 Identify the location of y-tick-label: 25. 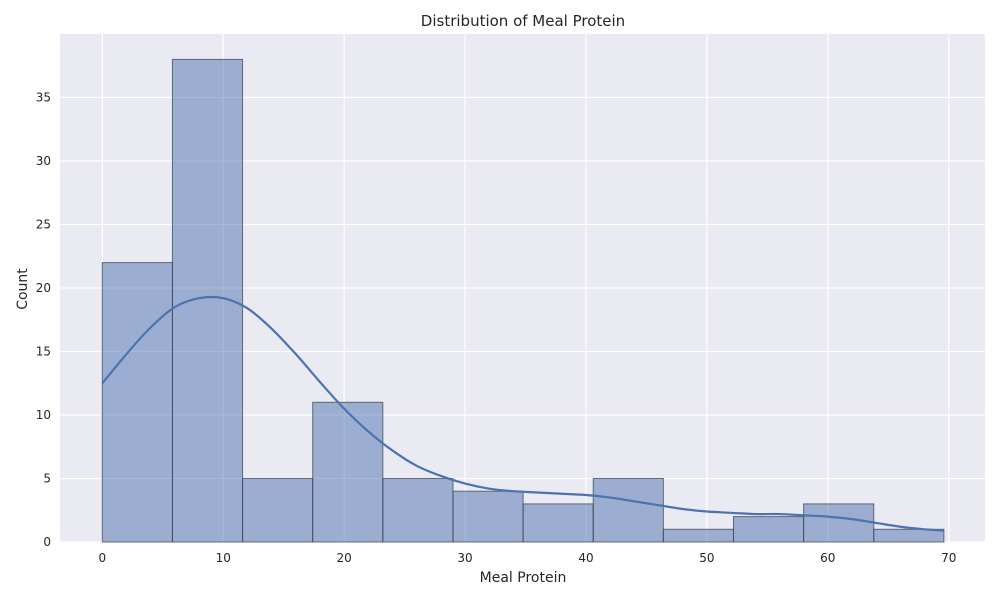
(43, 225).